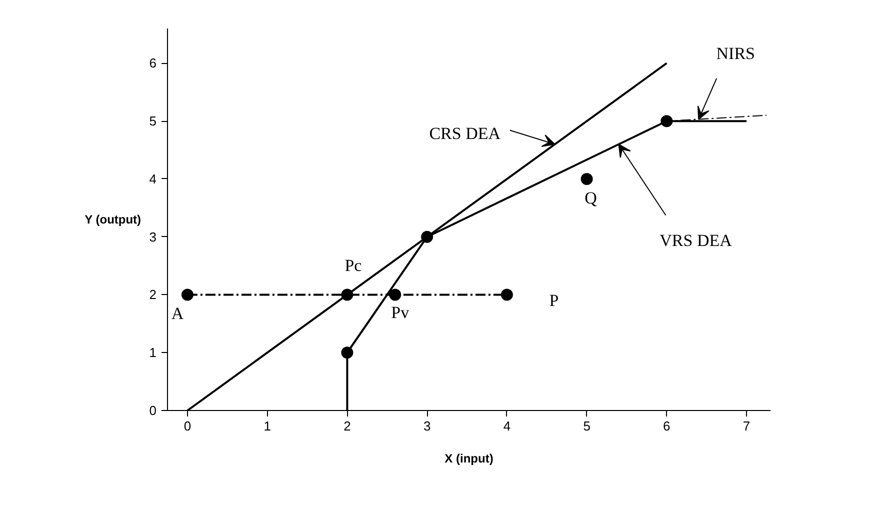 The image size is (896, 511). I want to click on y-tick-label: 6, so click(153, 63).